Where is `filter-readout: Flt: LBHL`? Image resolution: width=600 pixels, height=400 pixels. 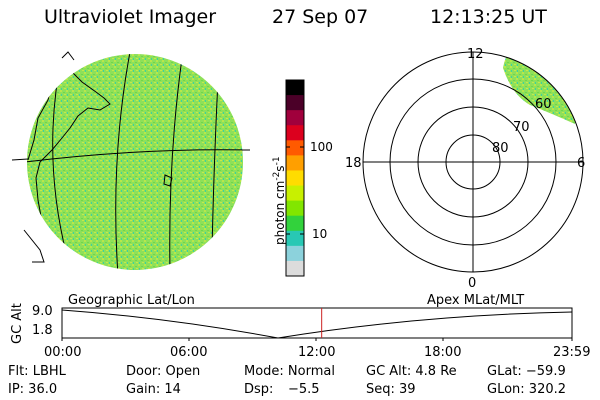 filter-readout: Flt: LBHL is located at coordinates (37, 371).